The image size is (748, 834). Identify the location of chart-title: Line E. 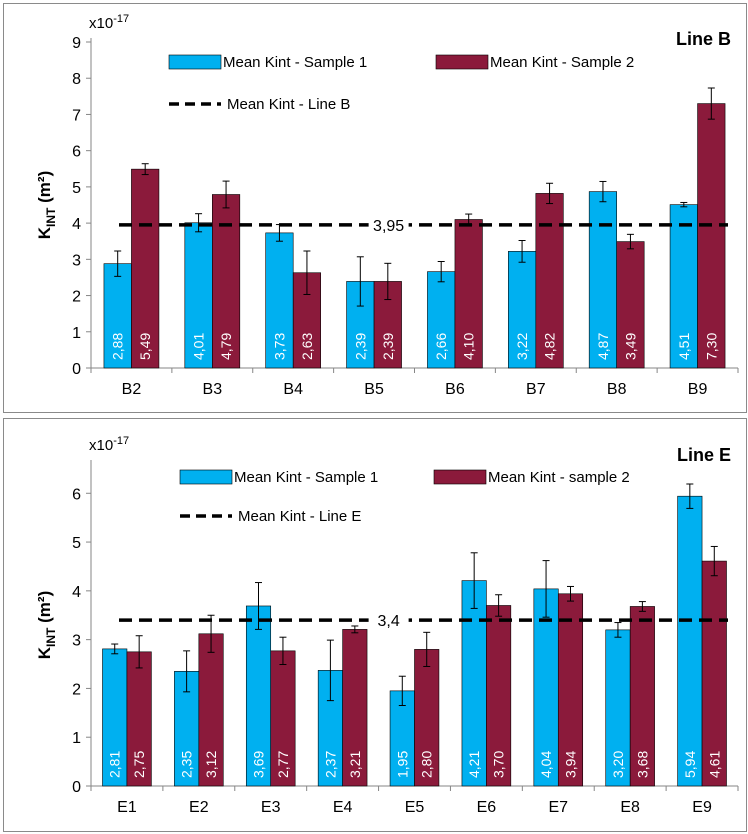
(704, 455).